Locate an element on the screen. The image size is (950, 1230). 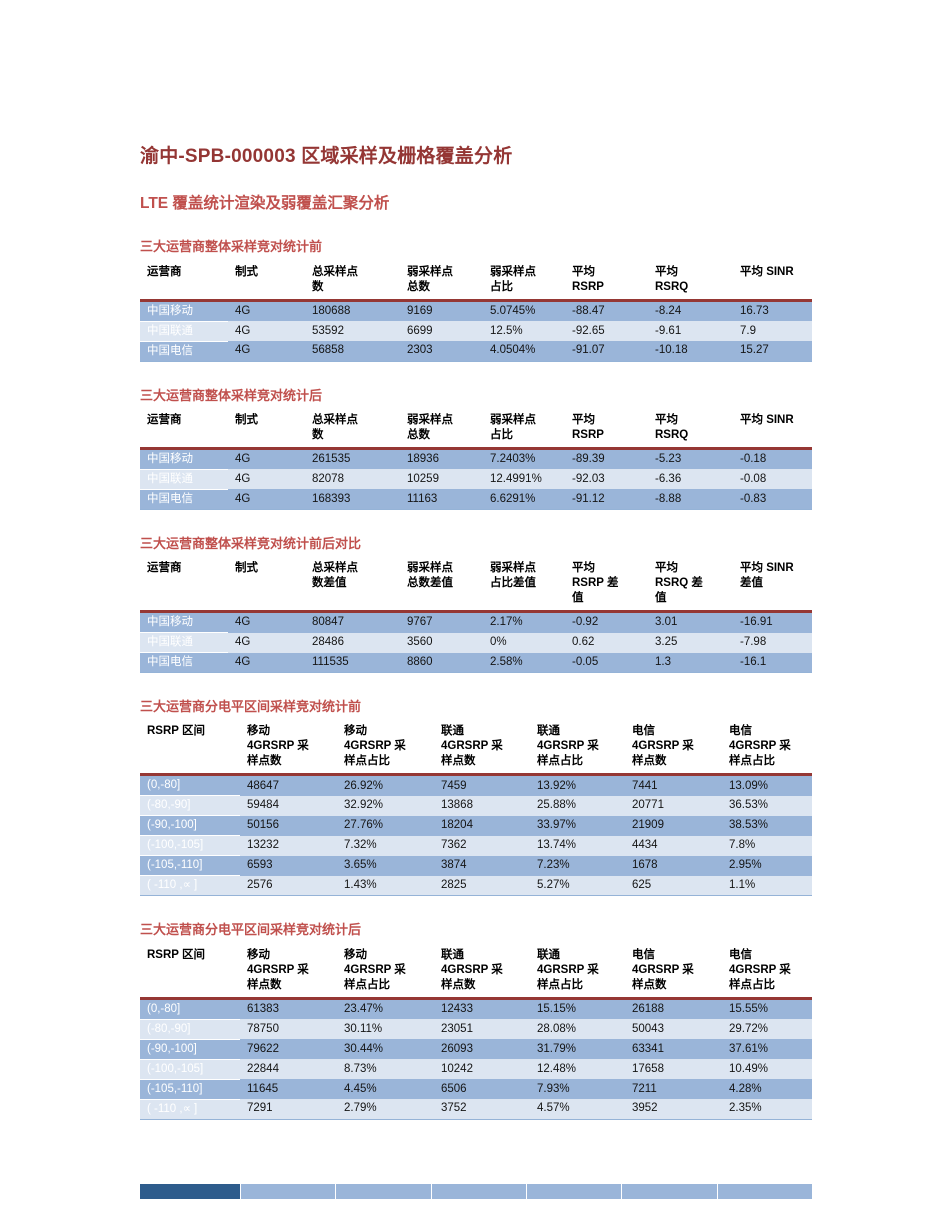
table-row: 中国电信 4G 56858 2303 4.0504% -91.07 -10.18 15.27 is located at coordinates (476, 351).